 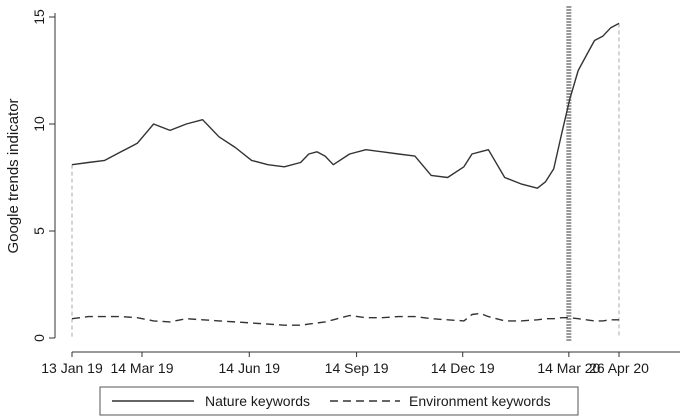 I want to click on legend-label-environment: Environment keywords, so click(x=480, y=401).